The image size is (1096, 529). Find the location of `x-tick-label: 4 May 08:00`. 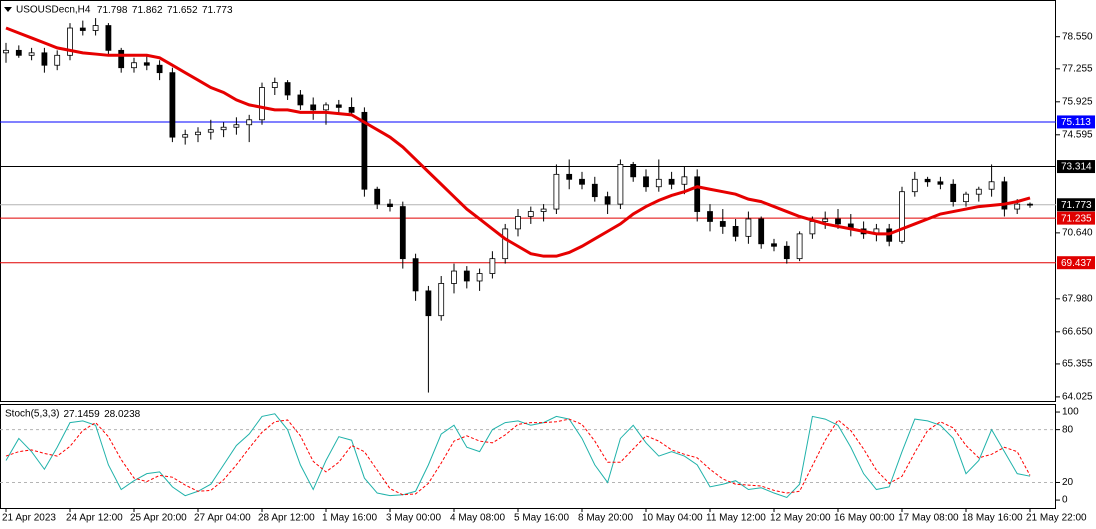

x-tick-label: 4 May 08:00 is located at coordinates (477, 518).